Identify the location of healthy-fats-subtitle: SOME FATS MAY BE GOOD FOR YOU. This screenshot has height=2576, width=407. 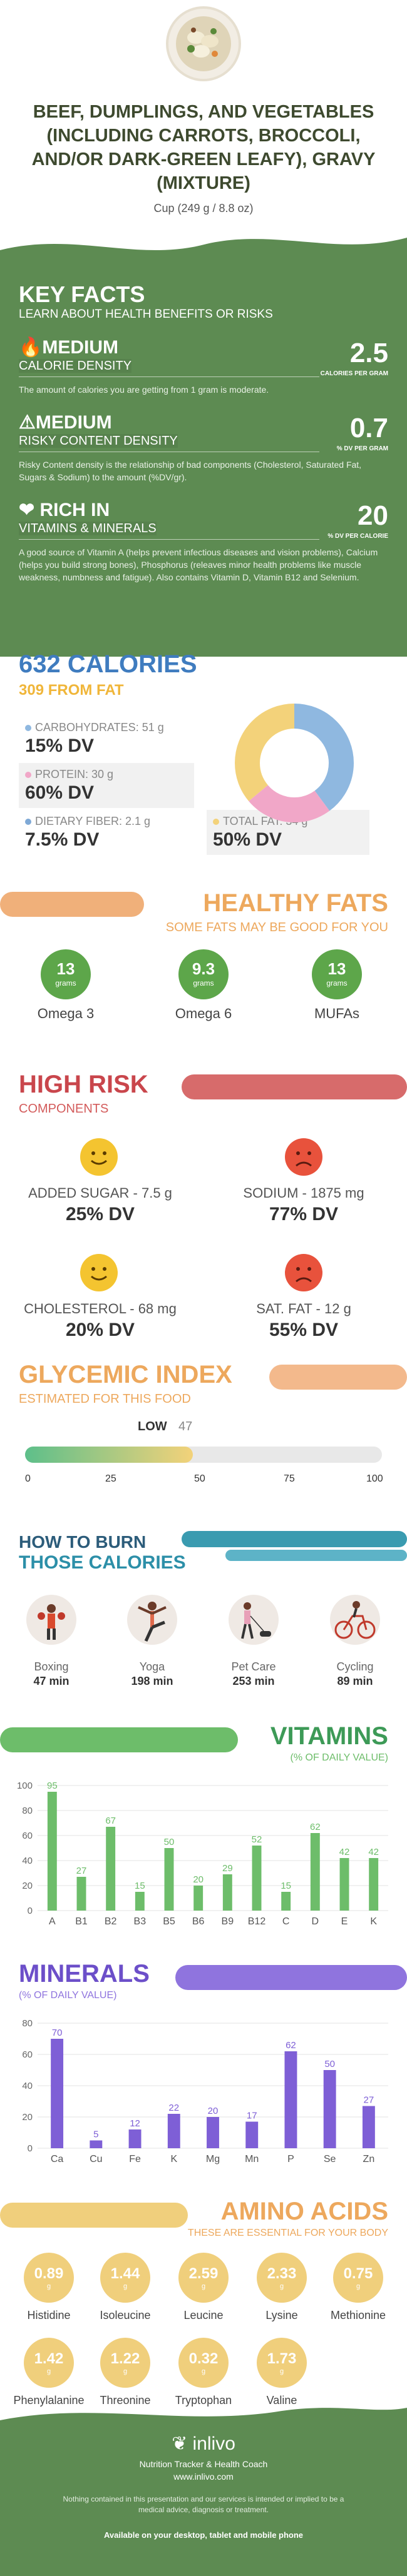
(276, 928).